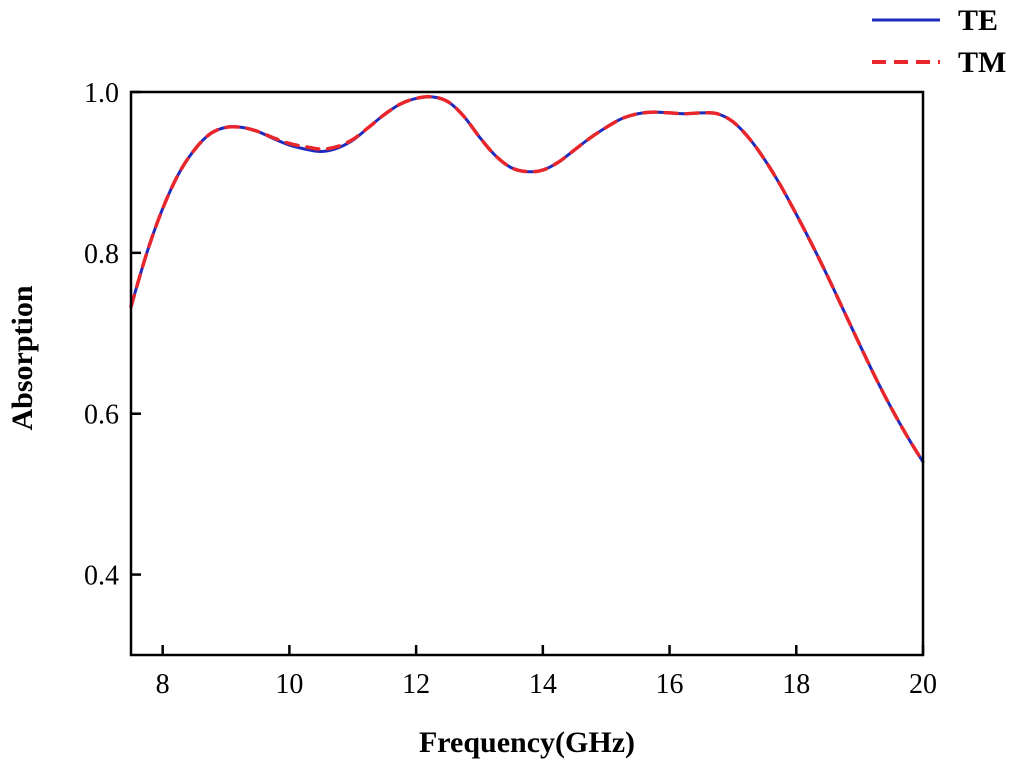 Image resolution: width=1029 pixels, height=764 pixels. Describe the element at coordinates (22, 357) in the screenshot. I see `y-axis-title: Absorption` at that location.